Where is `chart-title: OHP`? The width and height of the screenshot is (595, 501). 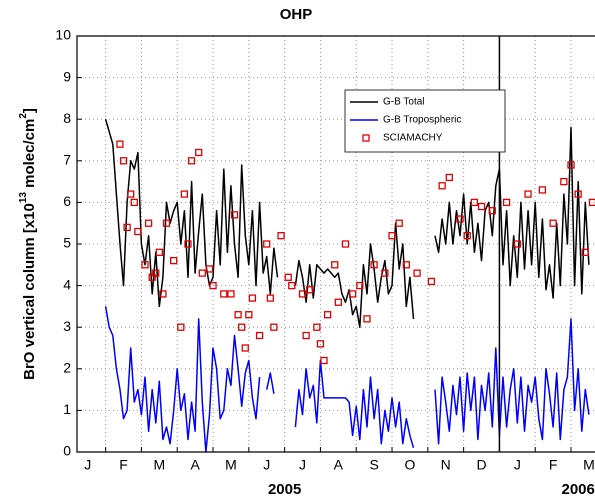 chart-title: OHP is located at coordinates (296, 14).